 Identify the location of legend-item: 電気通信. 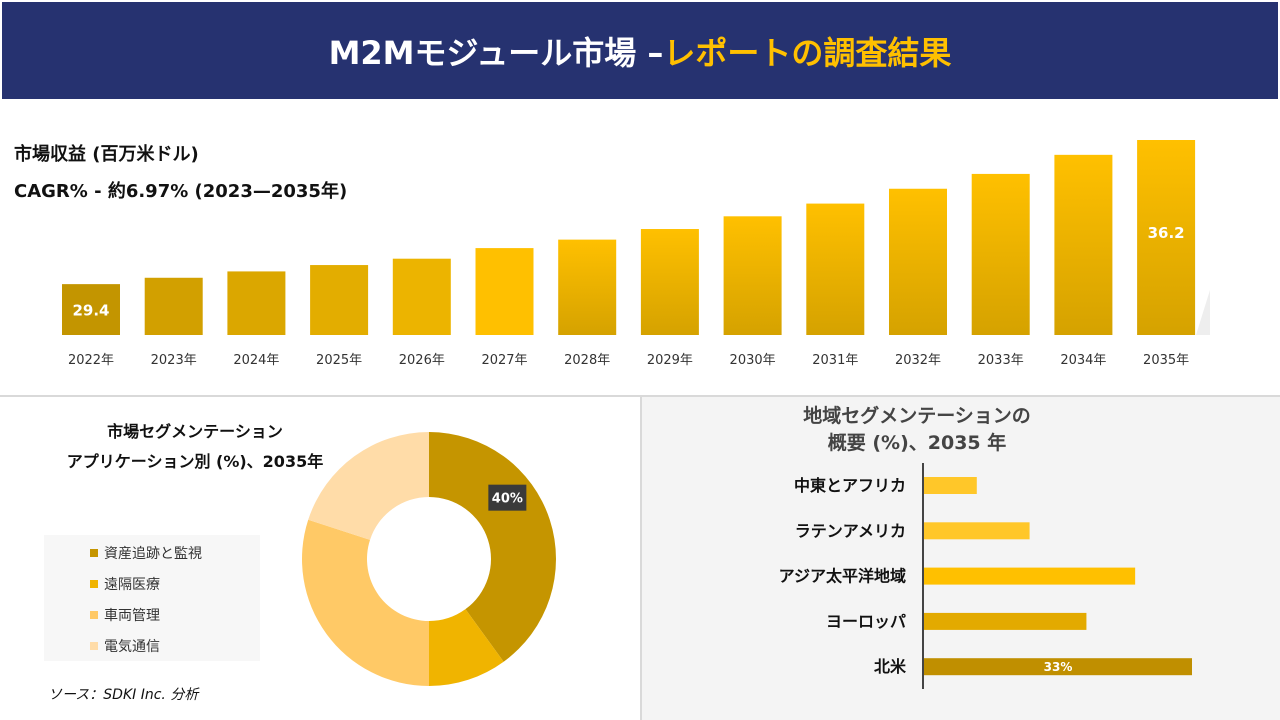
(125, 646).